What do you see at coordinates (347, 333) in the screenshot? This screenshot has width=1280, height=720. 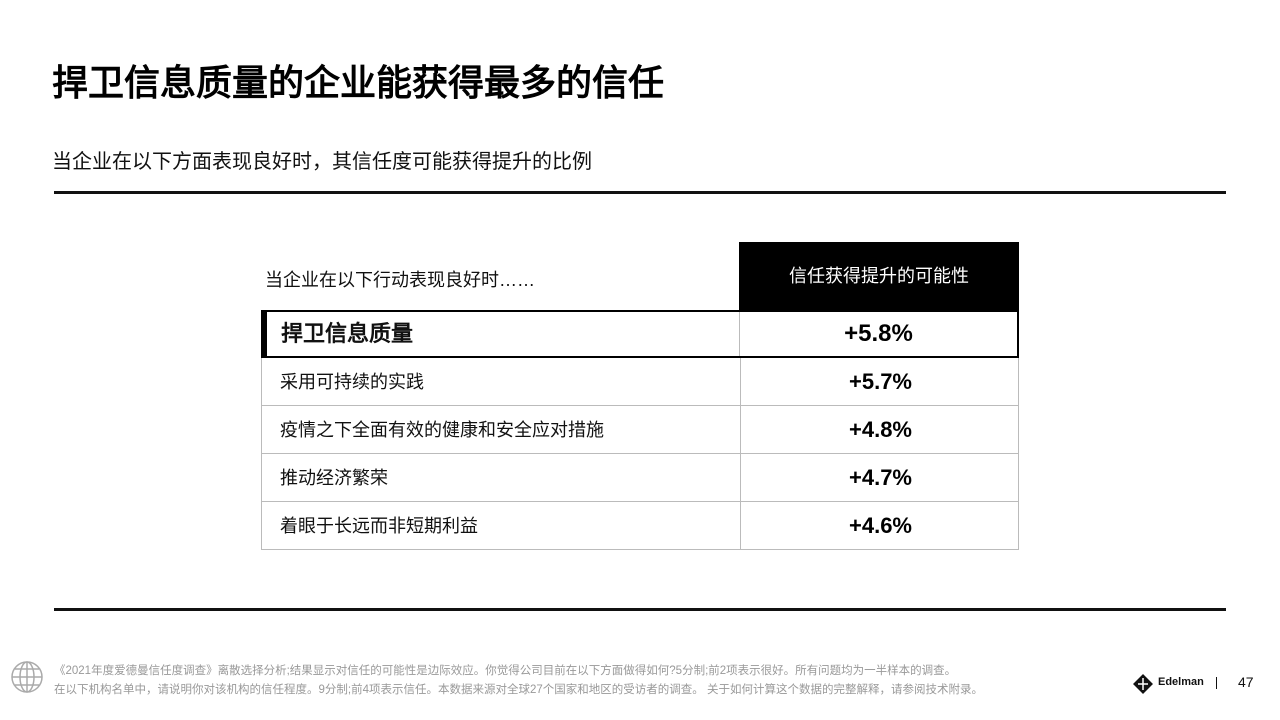 I see `row-label: 捍卫信息质量` at bounding box center [347, 333].